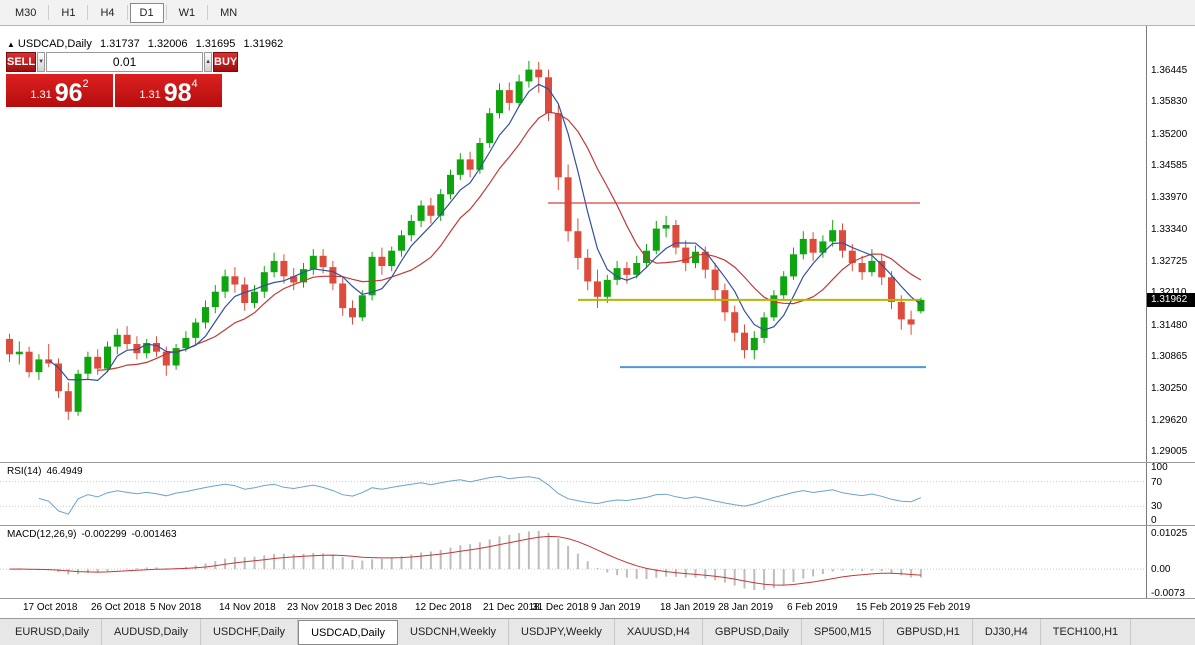 The height and width of the screenshot is (645, 1195). Describe the element at coordinates (1169, 70) in the screenshot. I see `price-scale-label: 1.36445` at that location.